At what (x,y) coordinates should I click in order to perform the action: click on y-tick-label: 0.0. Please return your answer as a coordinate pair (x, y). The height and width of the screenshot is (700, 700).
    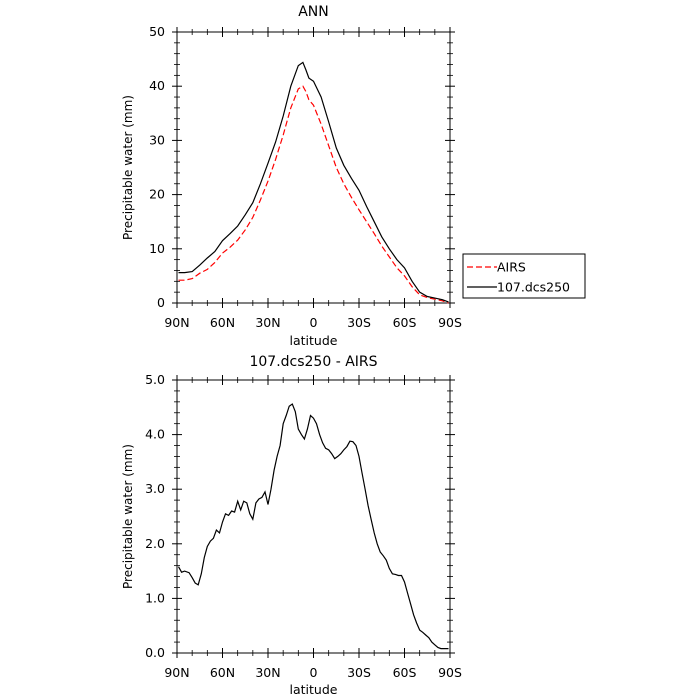
    Looking at the image, I should click on (155, 652).